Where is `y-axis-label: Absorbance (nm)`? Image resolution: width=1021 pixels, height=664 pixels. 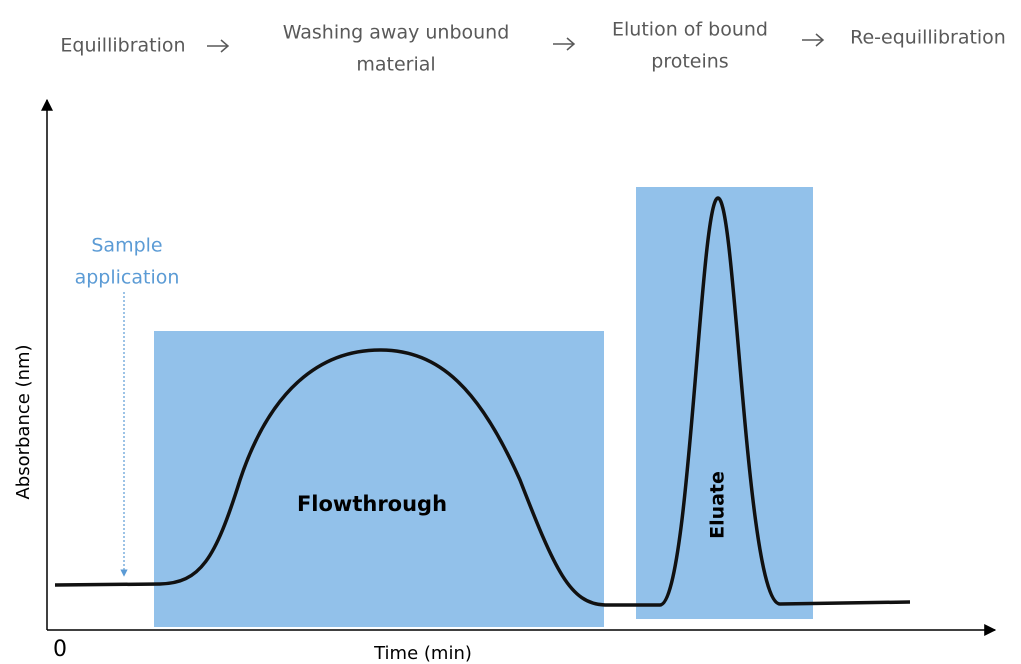 y-axis-label: Absorbance (nm) is located at coordinates (23, 421).